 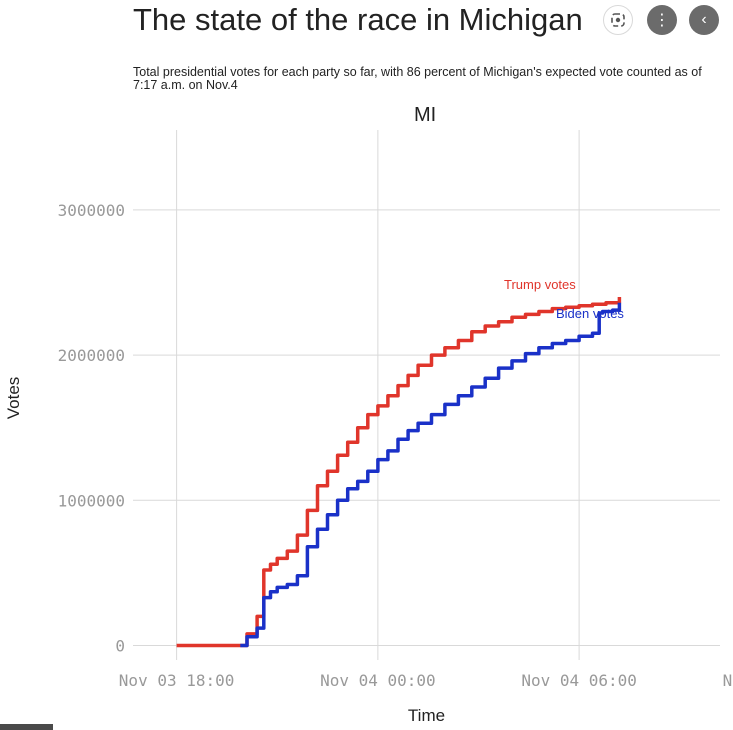 I want to click on lens-icon, so click(x=618, y=20).